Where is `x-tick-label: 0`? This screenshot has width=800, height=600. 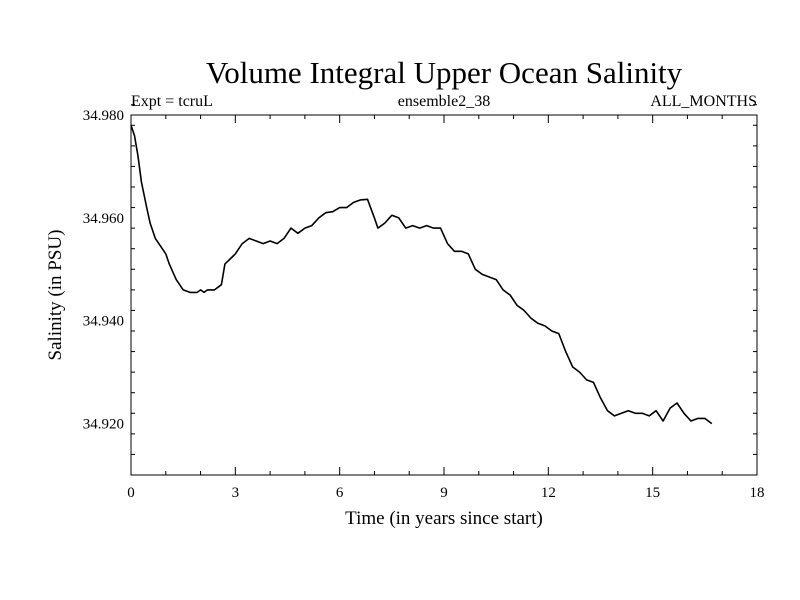
x-tick-label: 0 is located at coordinates (131, 493).